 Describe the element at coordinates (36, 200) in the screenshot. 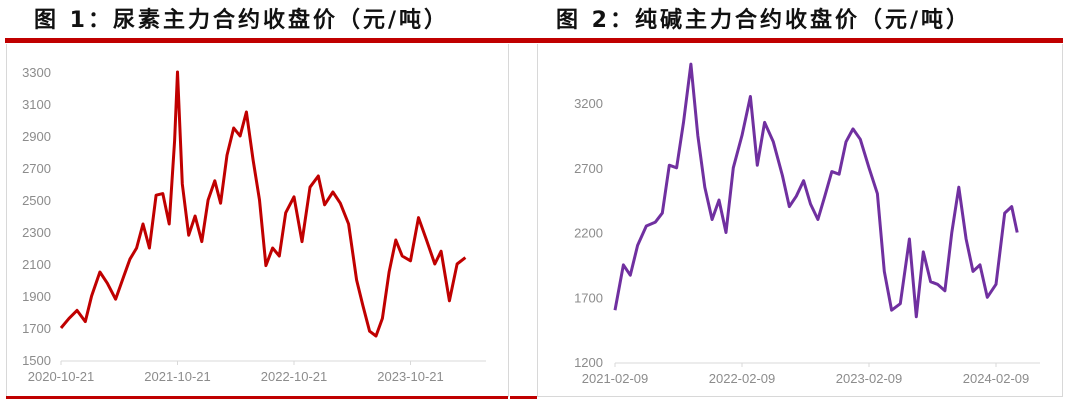

I see `y-tick-label: 2500` at that location.